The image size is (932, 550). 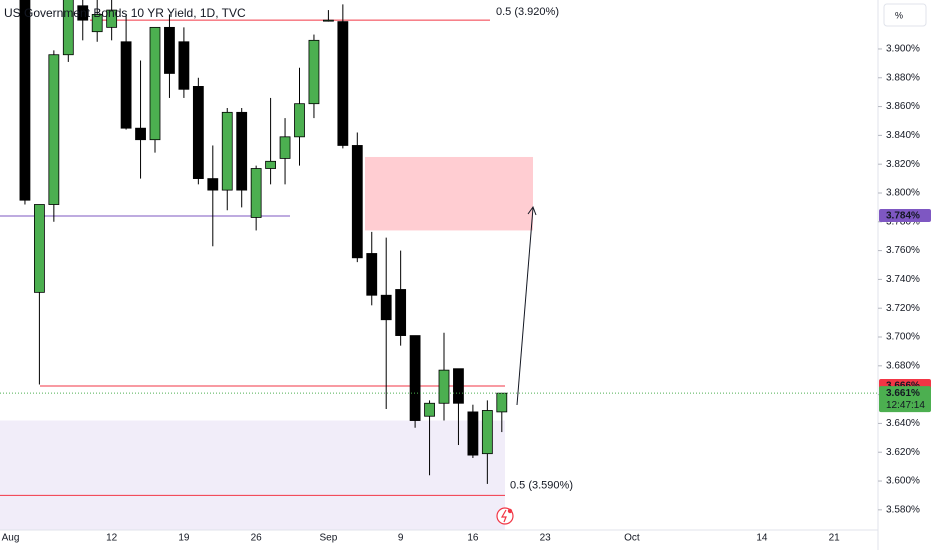 I want to click on y-tick-label: 3.600%, so click(x=903, y=481).